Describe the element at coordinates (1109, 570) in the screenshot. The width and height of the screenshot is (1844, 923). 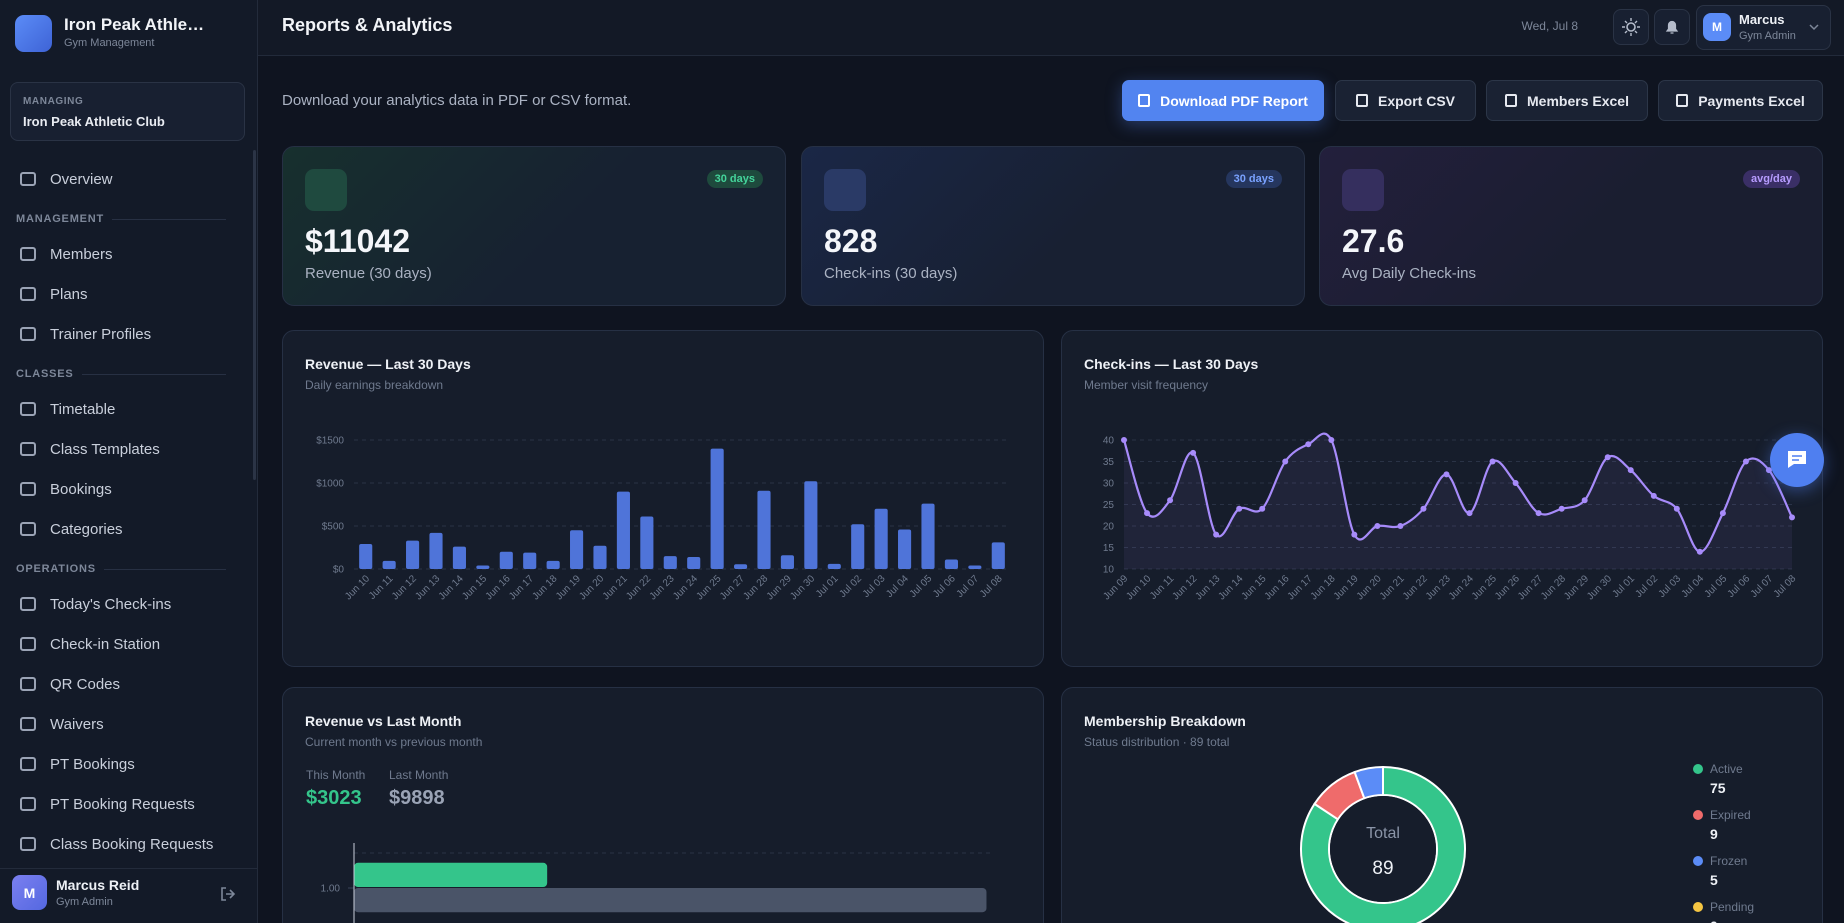
I see `y-tick-label: 10` at that location.